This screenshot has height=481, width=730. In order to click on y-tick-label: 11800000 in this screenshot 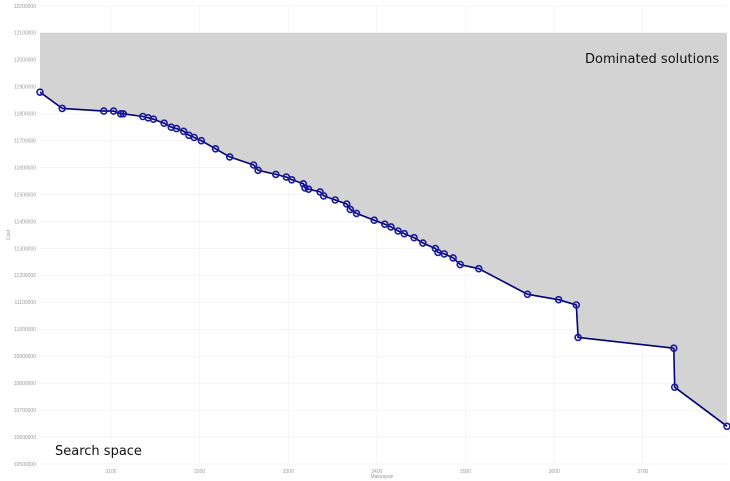, I will do `click(25, 115)`.